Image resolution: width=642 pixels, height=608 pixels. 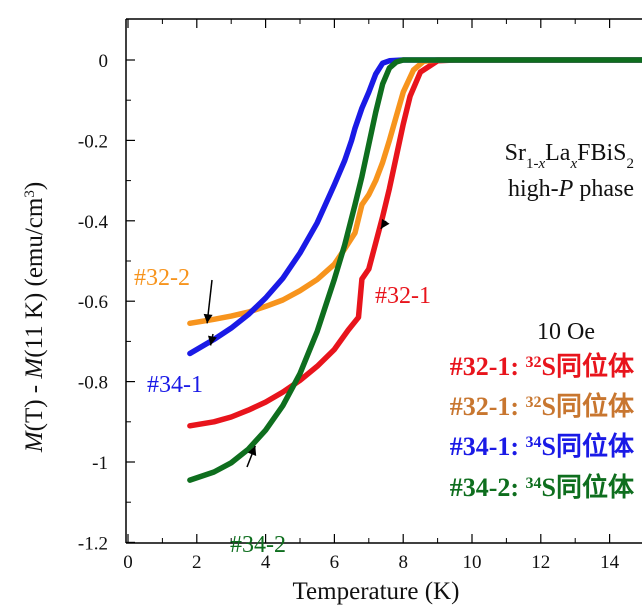 What do you see at coordinates (34, 405) in the screenshot?
I see `y-label-part-t: (T) -` at bounding box center [34, 405].